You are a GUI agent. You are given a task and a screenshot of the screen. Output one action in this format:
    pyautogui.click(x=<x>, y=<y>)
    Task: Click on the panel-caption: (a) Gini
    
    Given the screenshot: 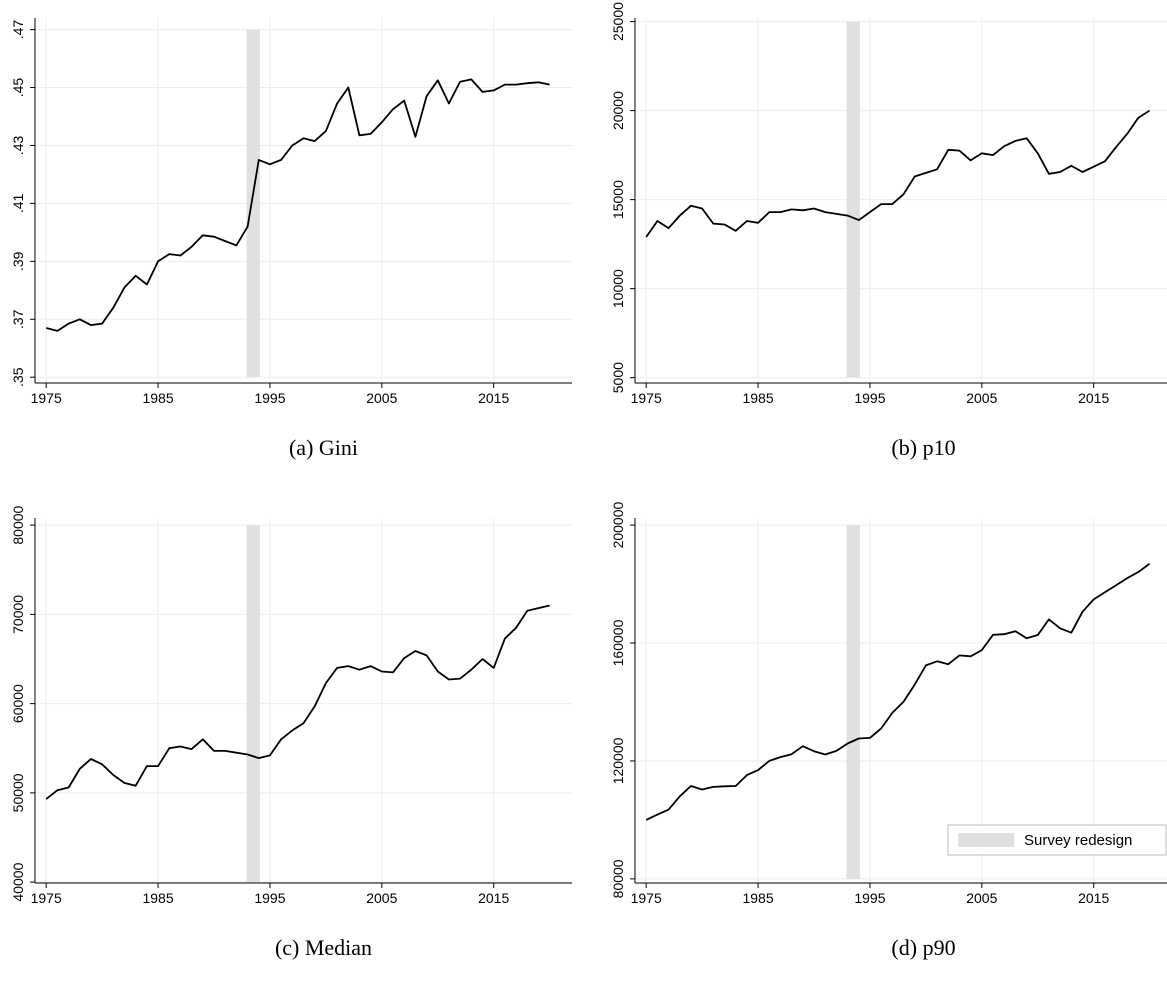 What is the action you would take?
    pyautogui.click(x=323, y=447)
    